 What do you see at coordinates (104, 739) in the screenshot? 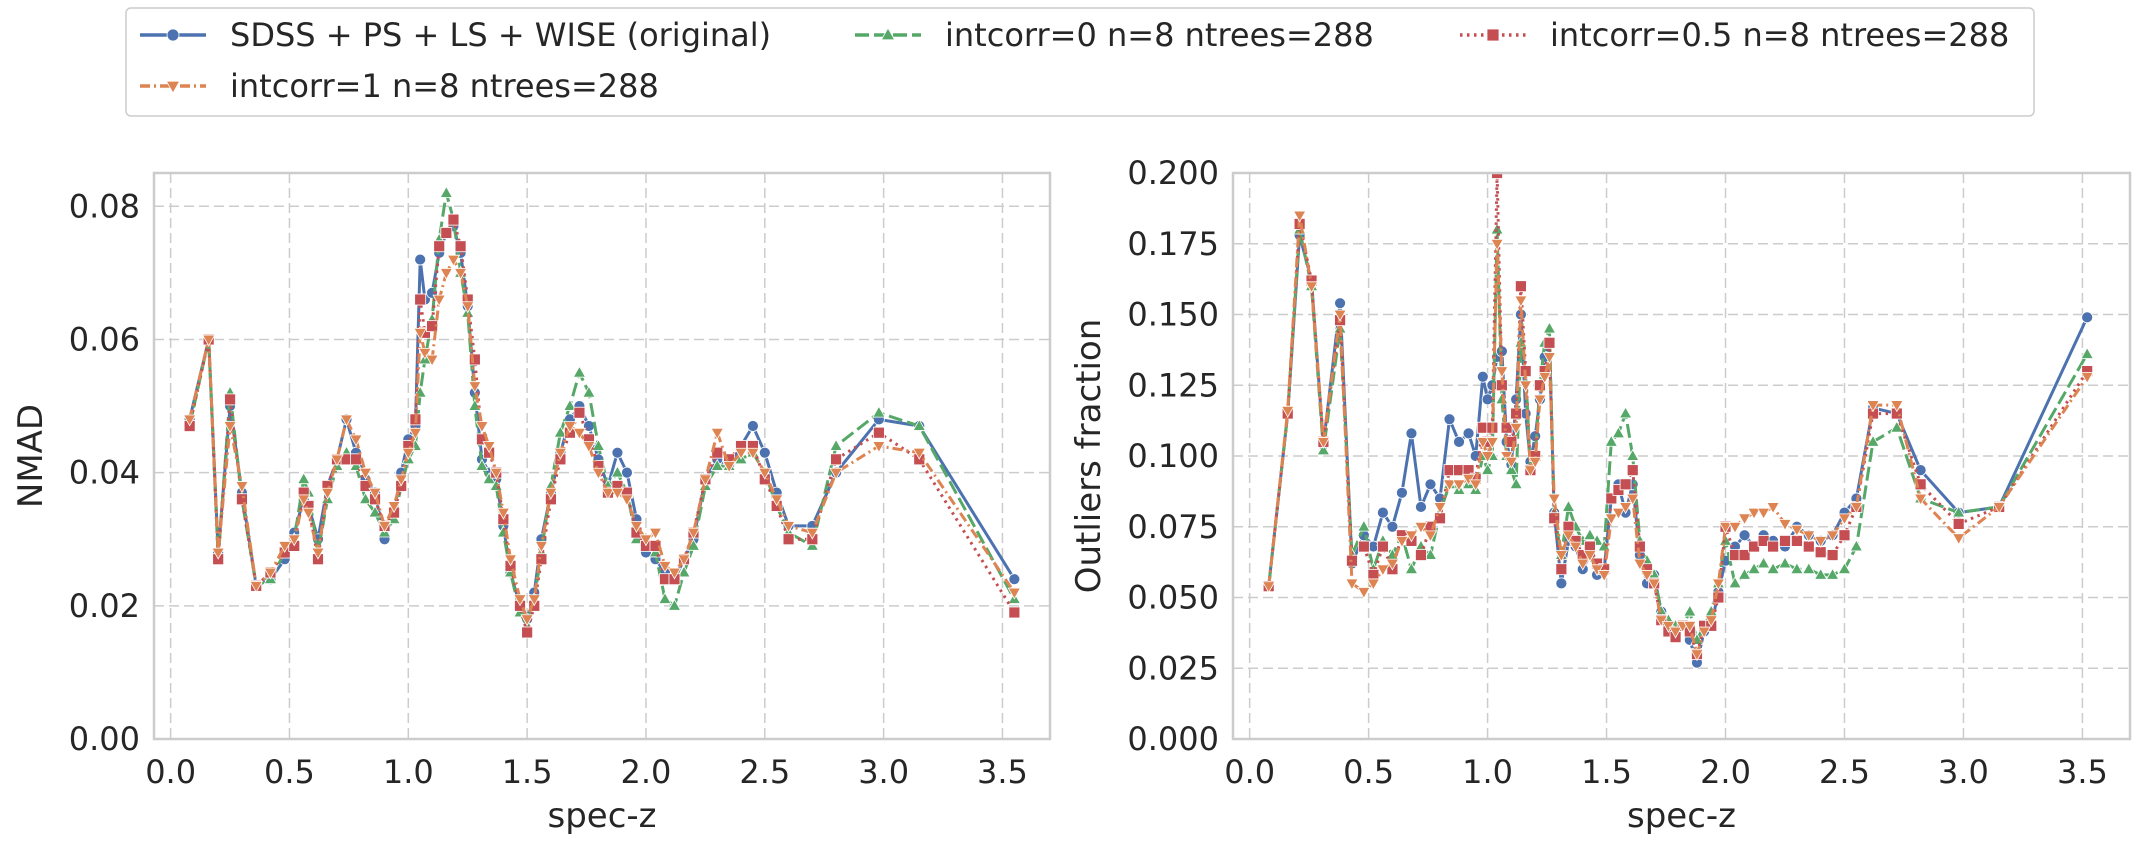
I see `y-tick-label: 0.00` at bounding box center [104, 739].